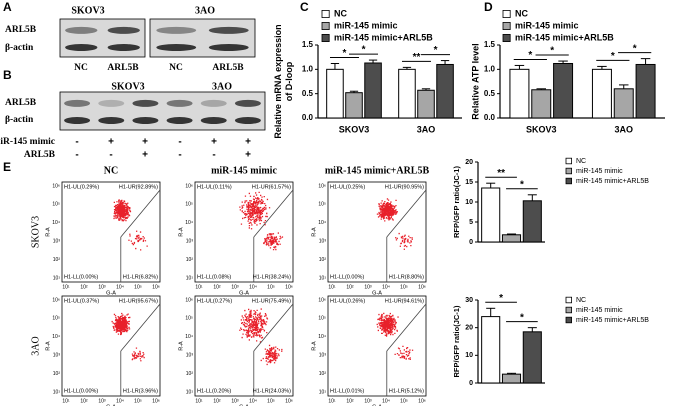  Describe the element at coordinates (214, 391) in the screenshot. I see `quadrant-label: H1-LL(0.20%)` at that location.